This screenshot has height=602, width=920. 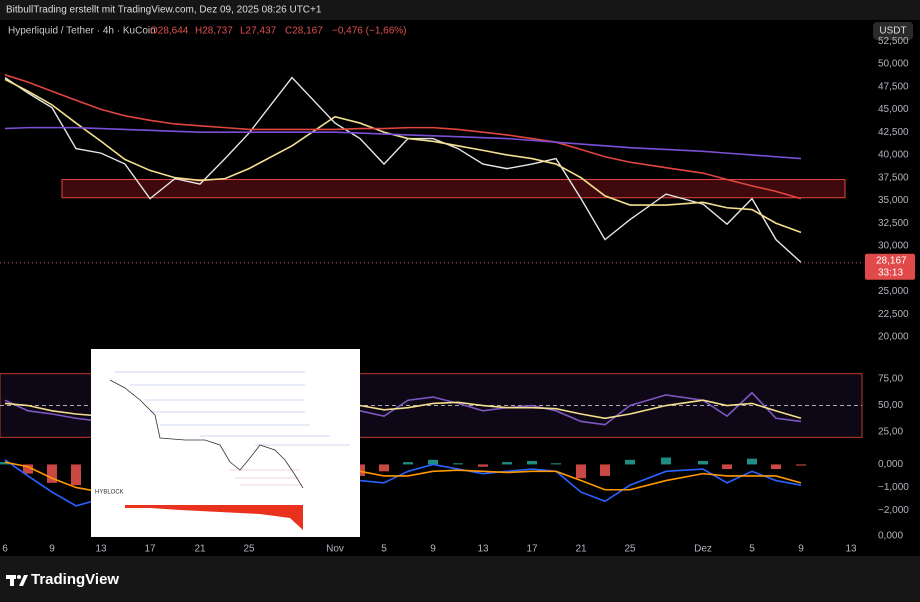 What do you see at coordinates (109, 493) in the screenshot?
I see `inset-label: HYBLOCK` at bounding box center [109, 493].